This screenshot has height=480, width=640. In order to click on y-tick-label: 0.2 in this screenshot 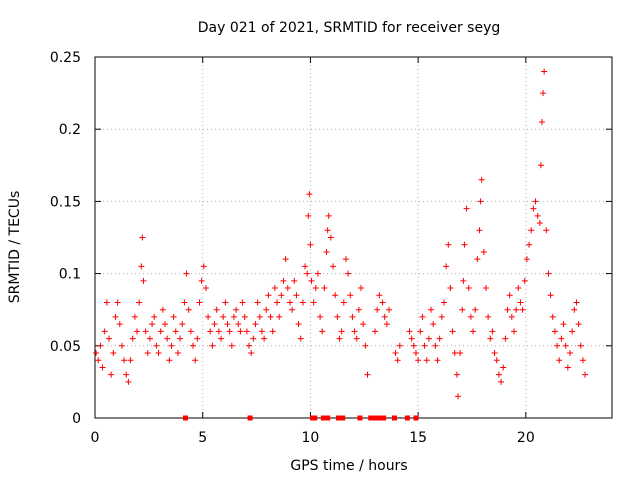, I will do `click(70, 130)`.